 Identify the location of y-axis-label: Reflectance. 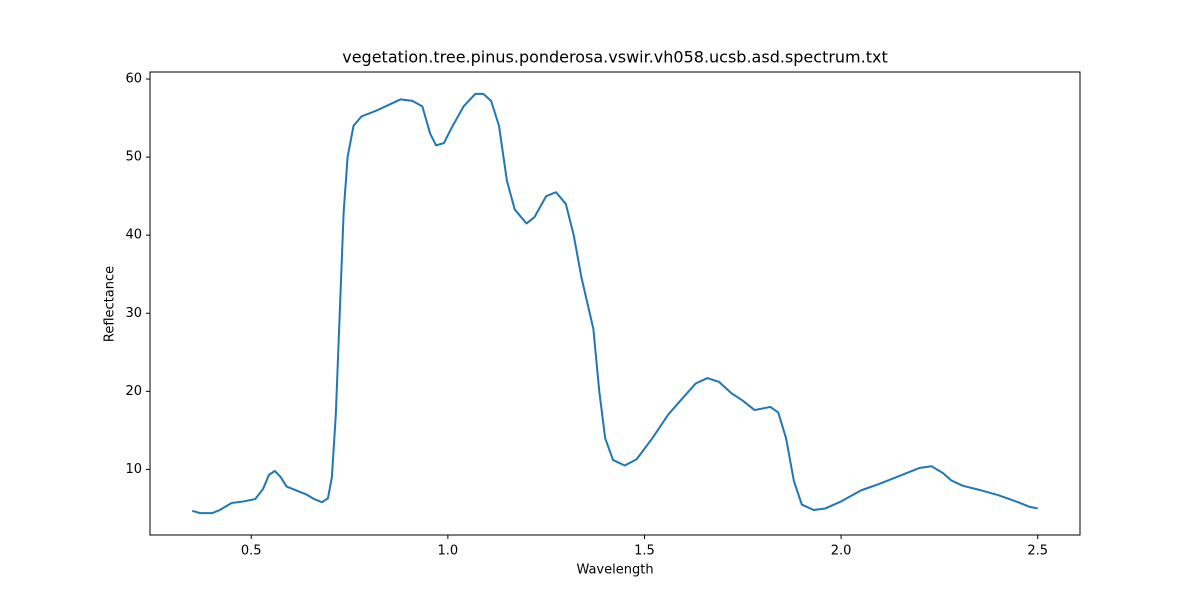
(110, 304).